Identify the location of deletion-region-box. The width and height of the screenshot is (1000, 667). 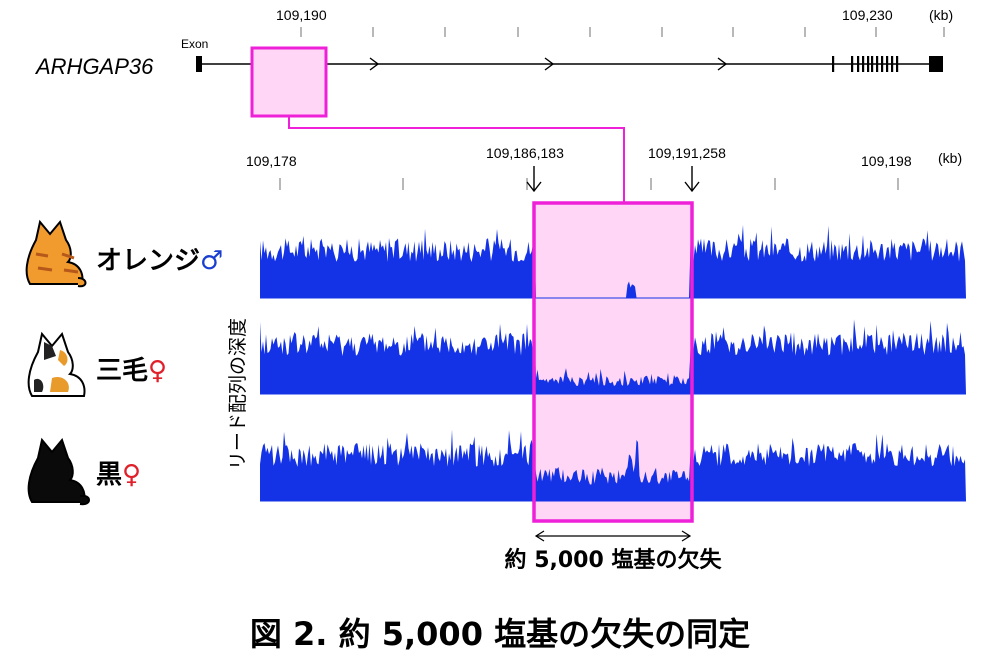
(613, 362).